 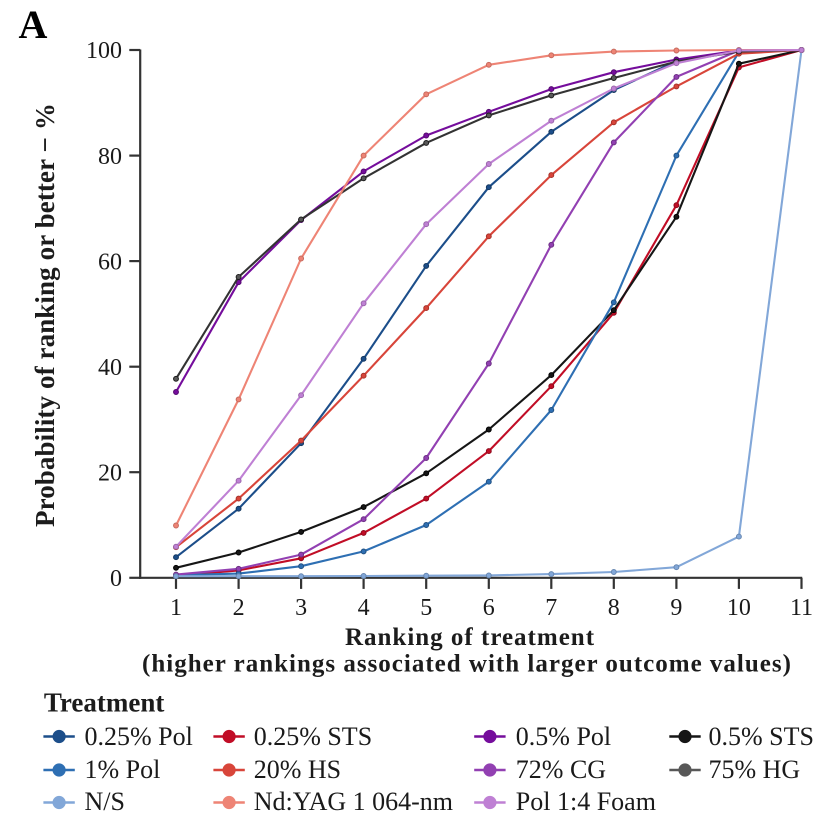 I want to click on svg-text:Probability of ranking or bett: Probability of ranking or better − %, so click(x=45, y=315).